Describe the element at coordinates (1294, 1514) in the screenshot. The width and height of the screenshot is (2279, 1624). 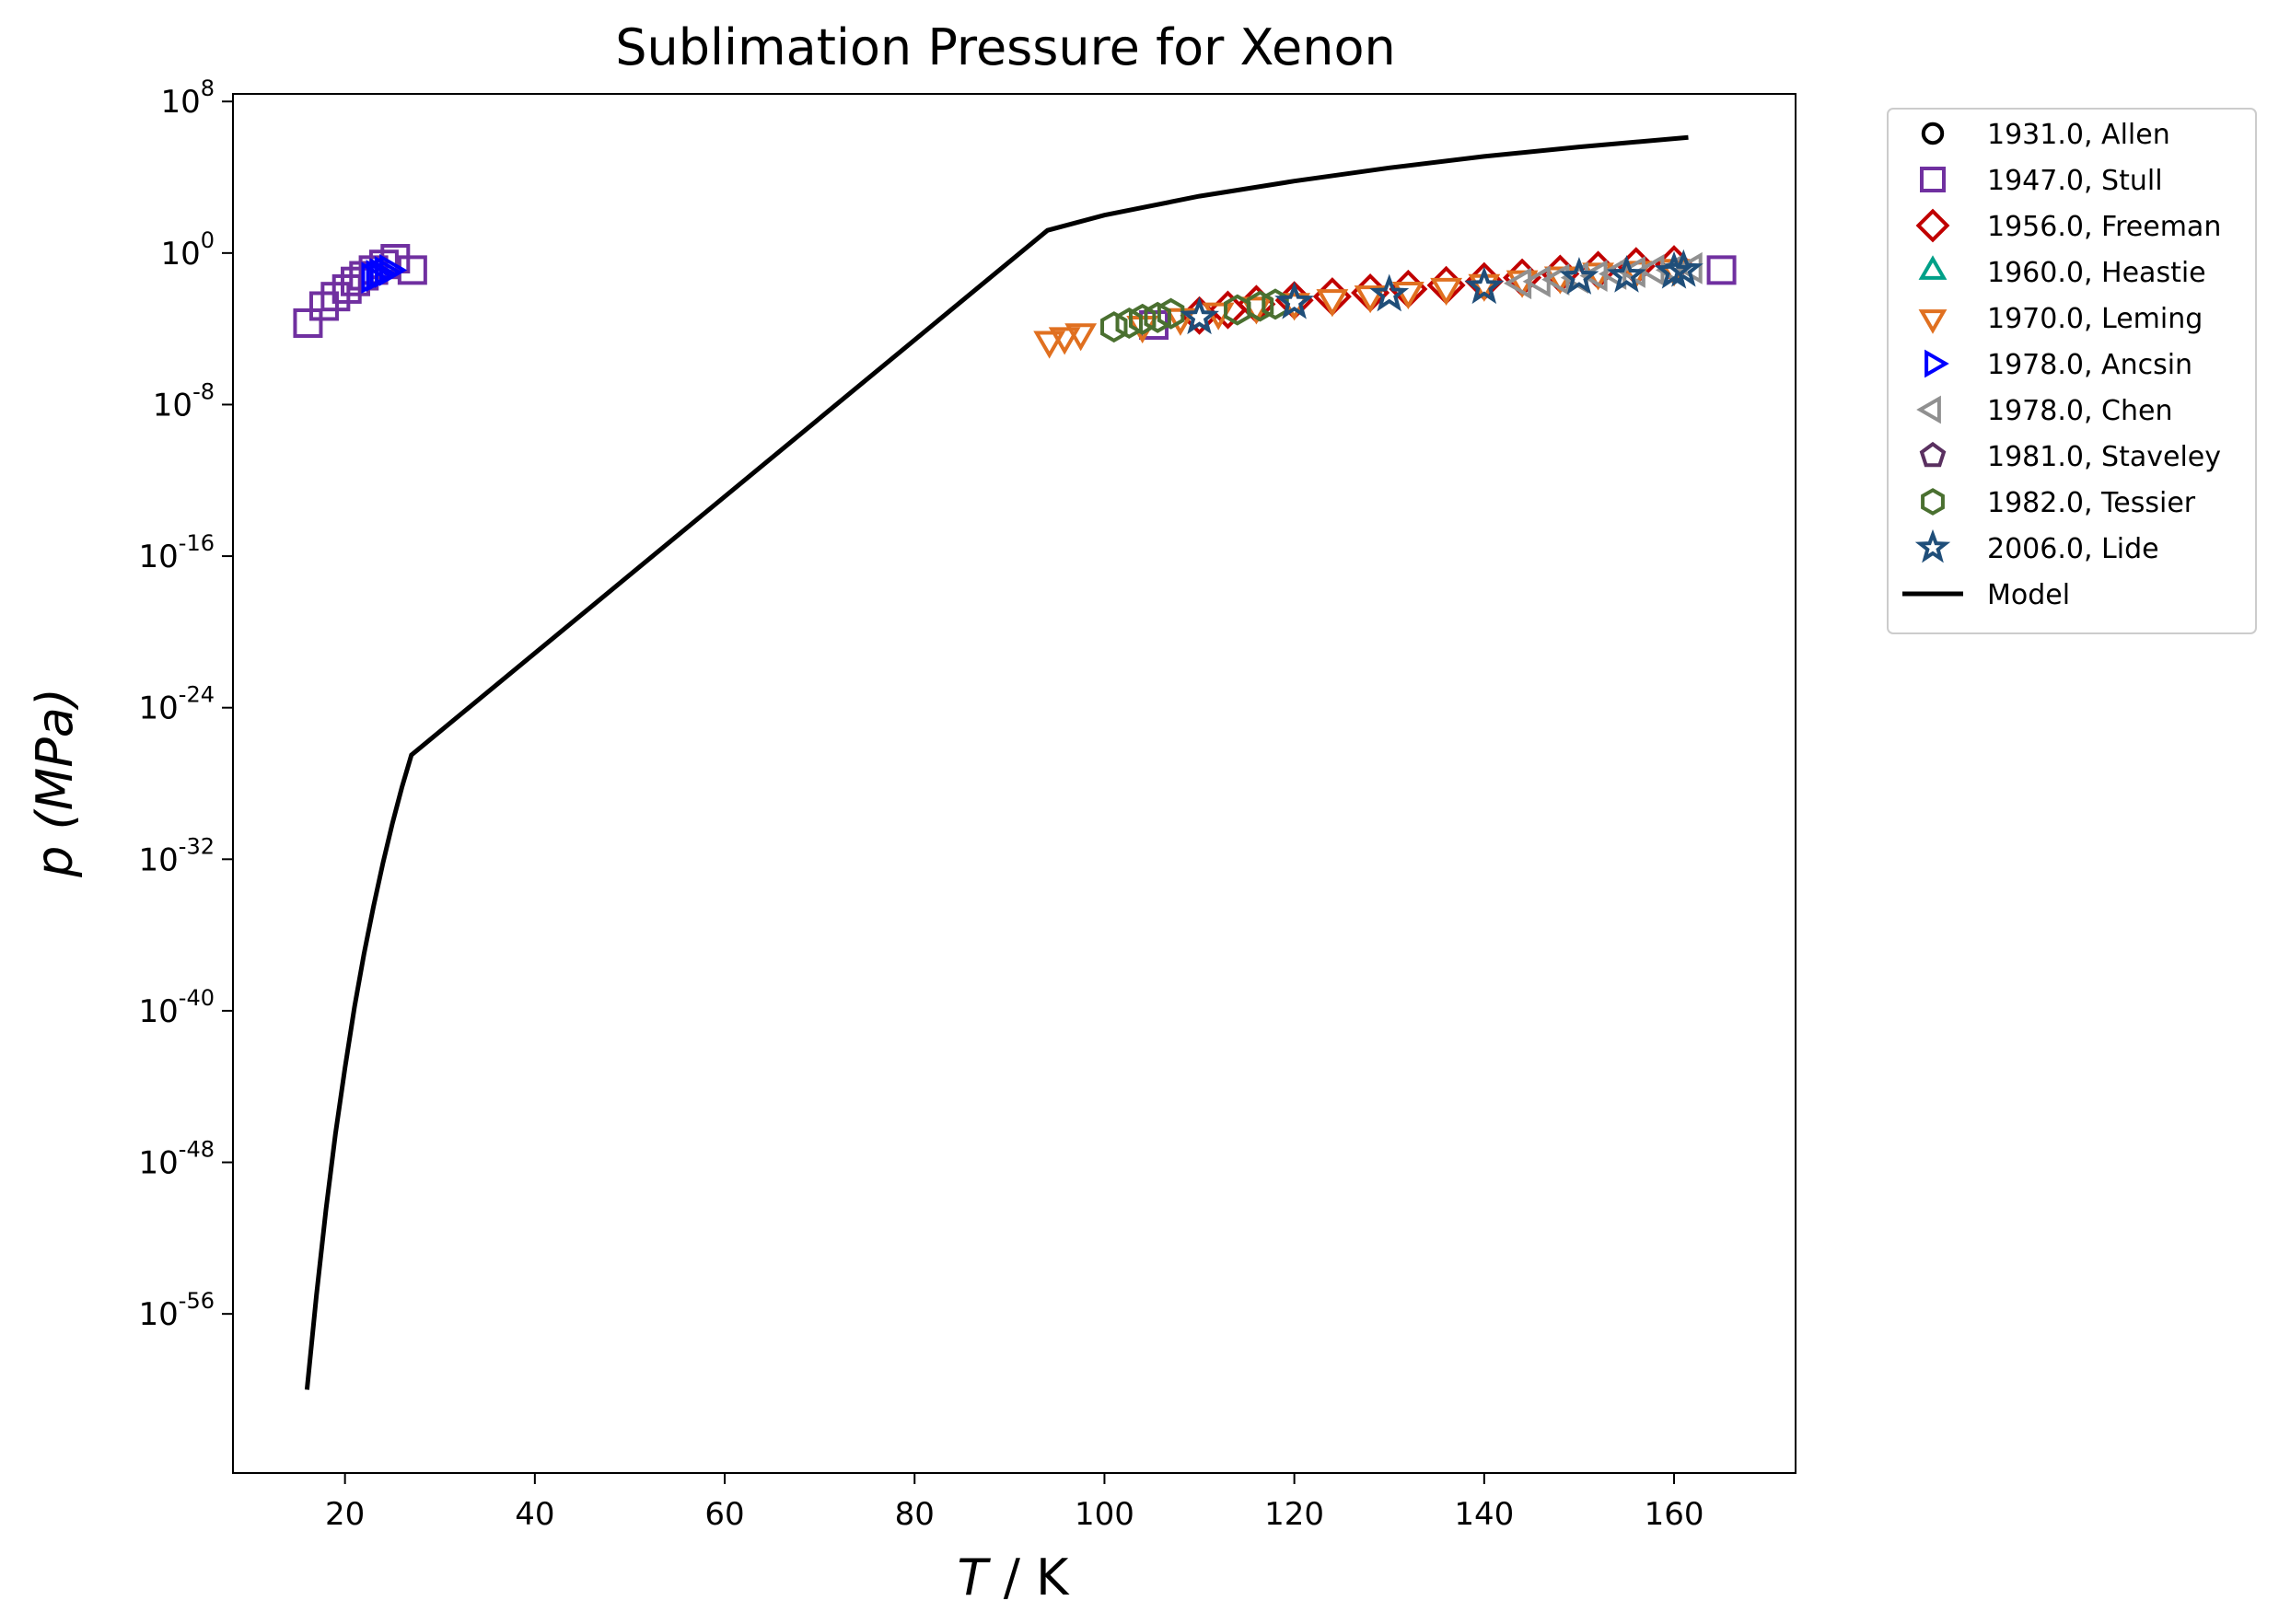
I see `x-tick-label: 120` at that location.